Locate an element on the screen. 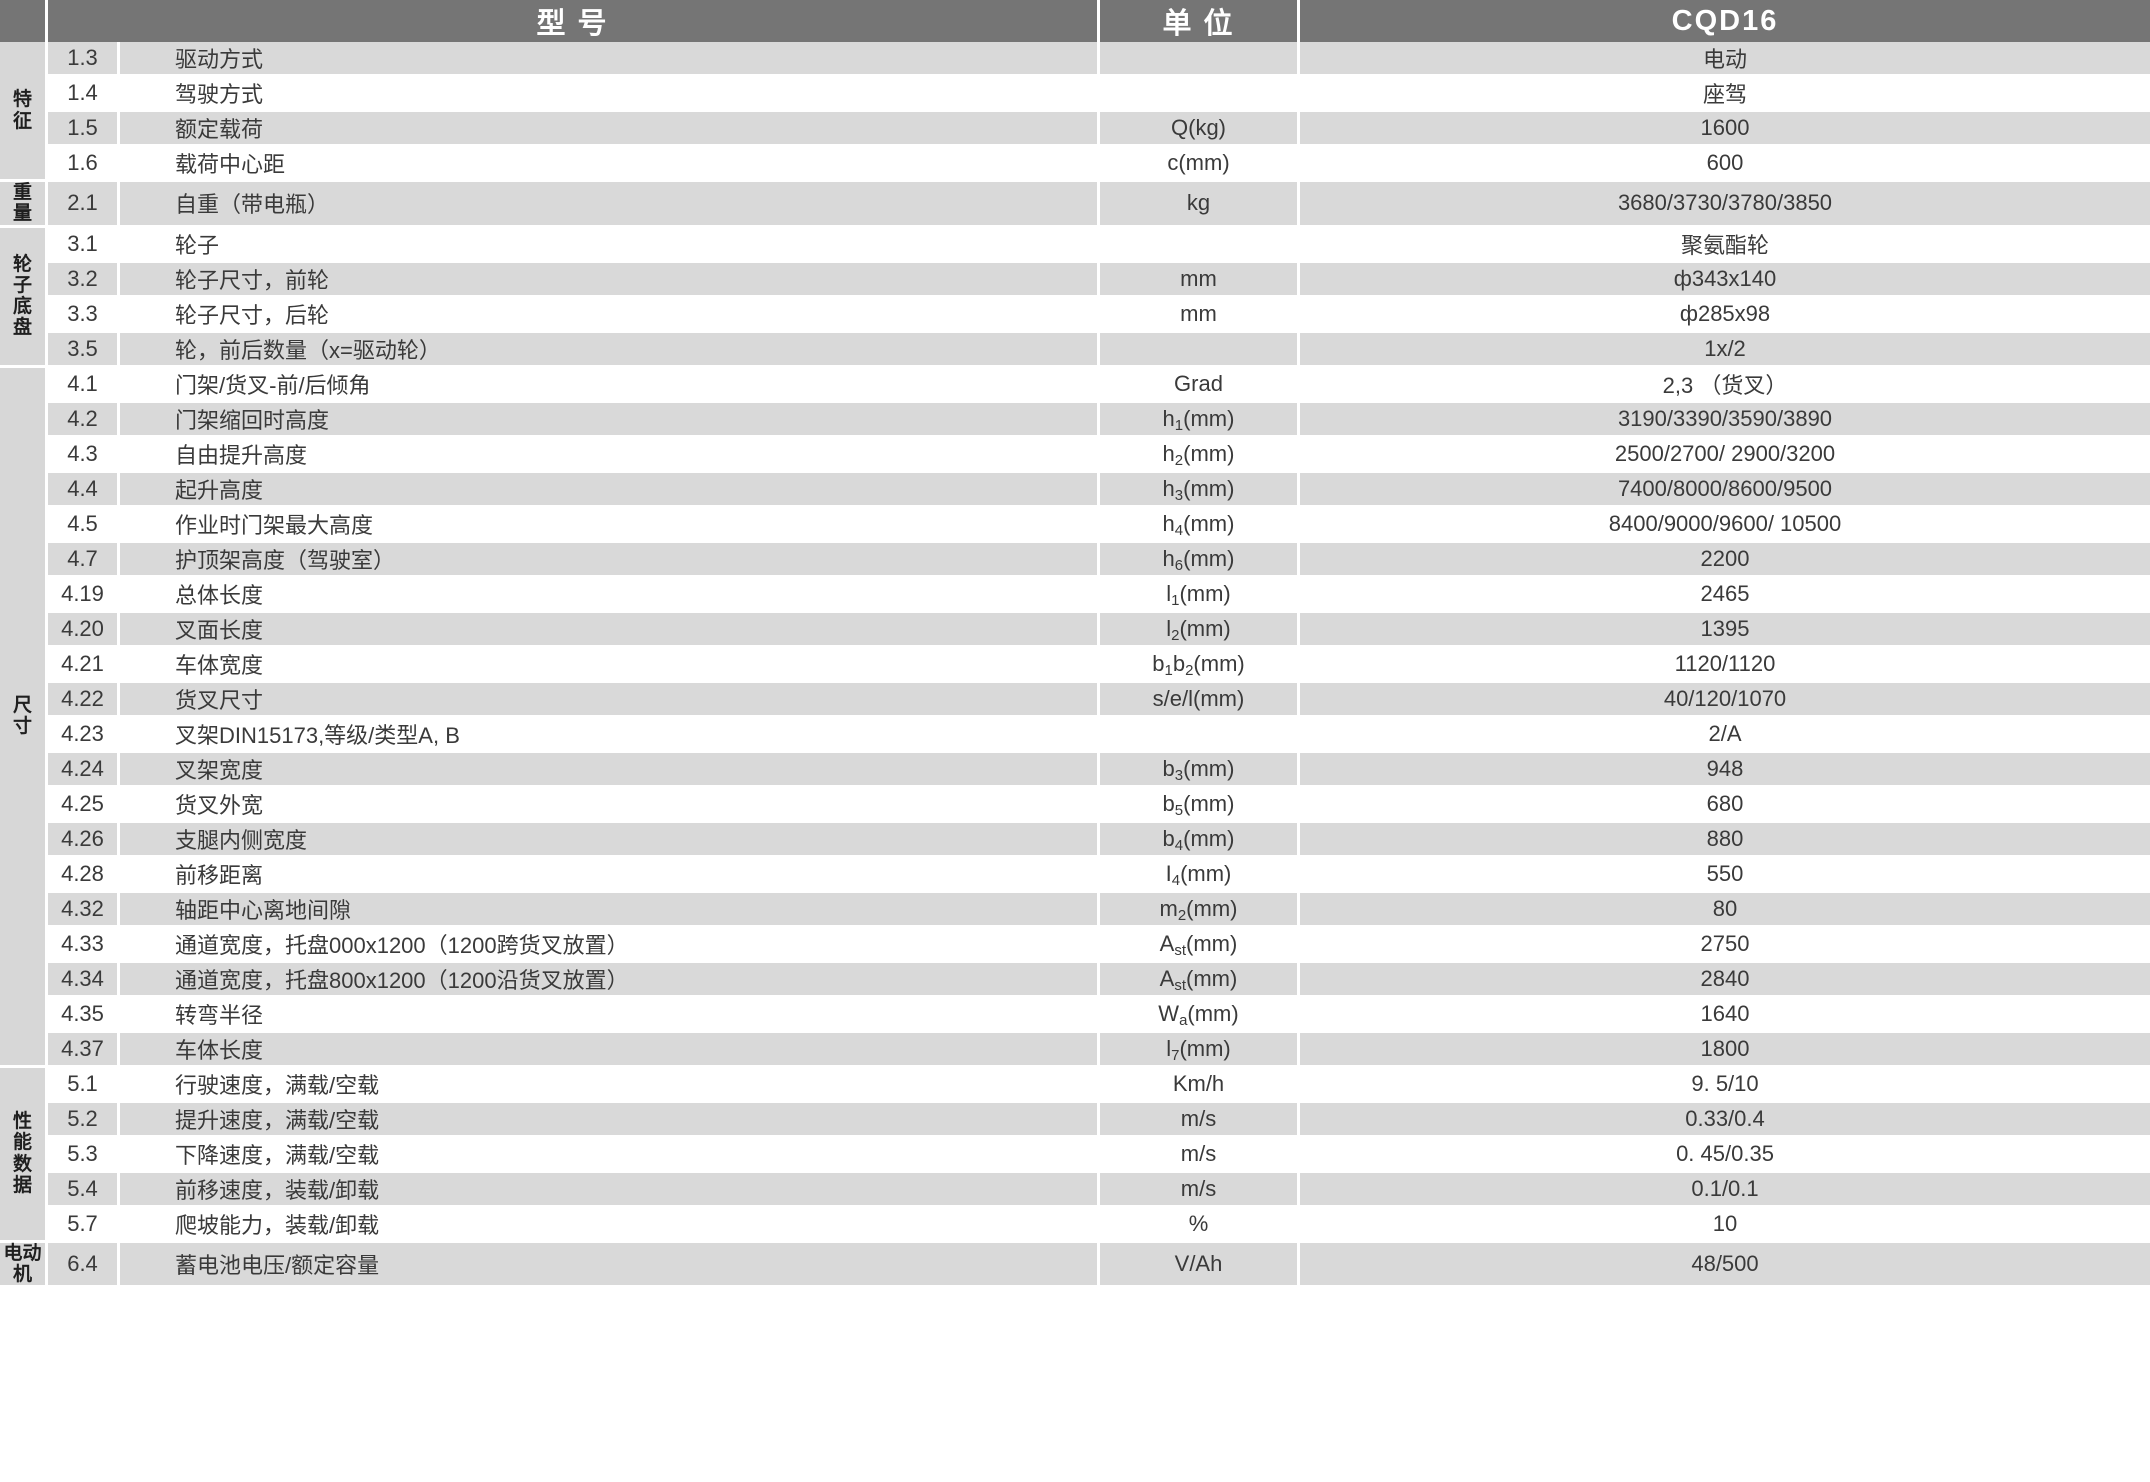  row-description: 驾驶方式 is located at coordinates (610, 94).